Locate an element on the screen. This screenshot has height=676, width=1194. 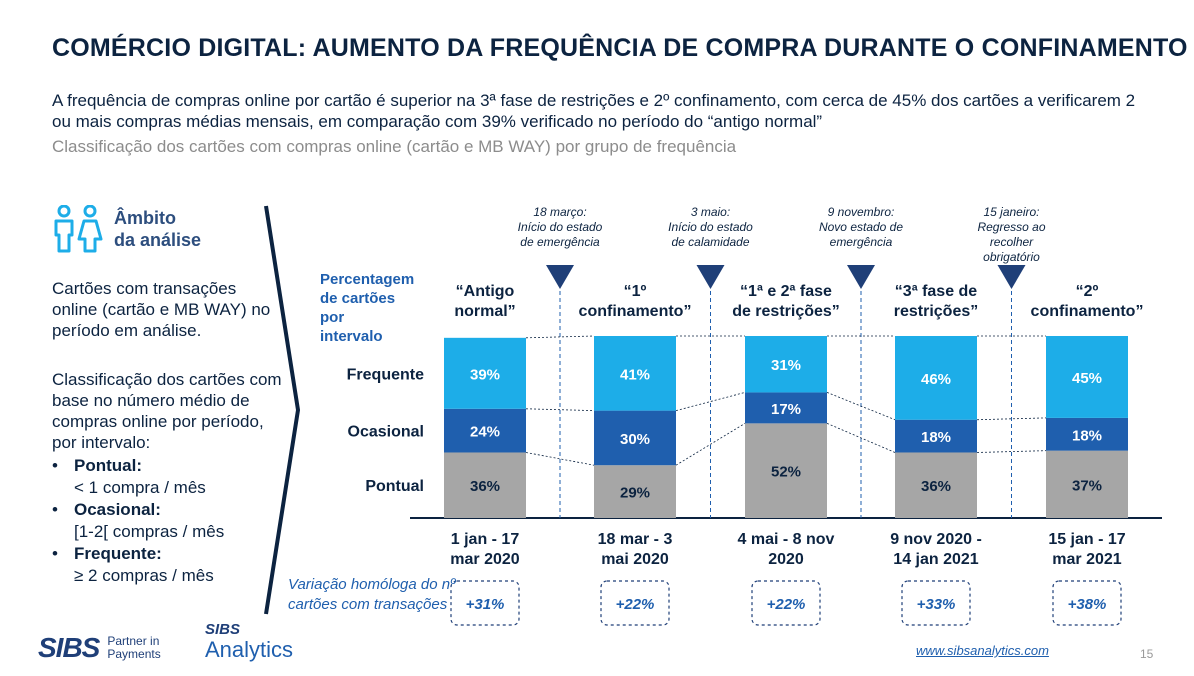
bar-value-label: 31% is located at coordinates (786, 365).